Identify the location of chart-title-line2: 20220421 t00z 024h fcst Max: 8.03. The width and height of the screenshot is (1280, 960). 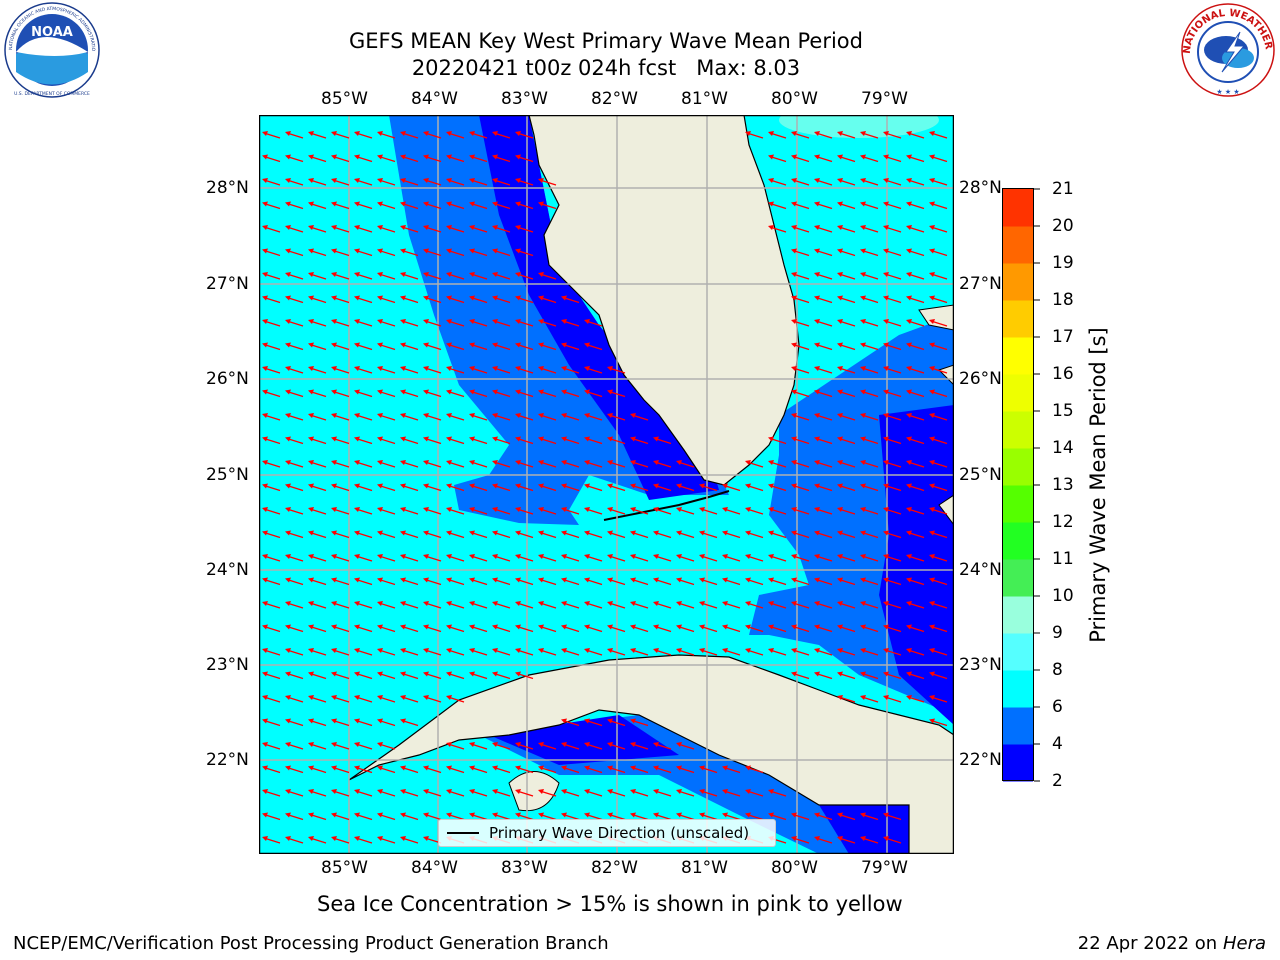
(606, 68).